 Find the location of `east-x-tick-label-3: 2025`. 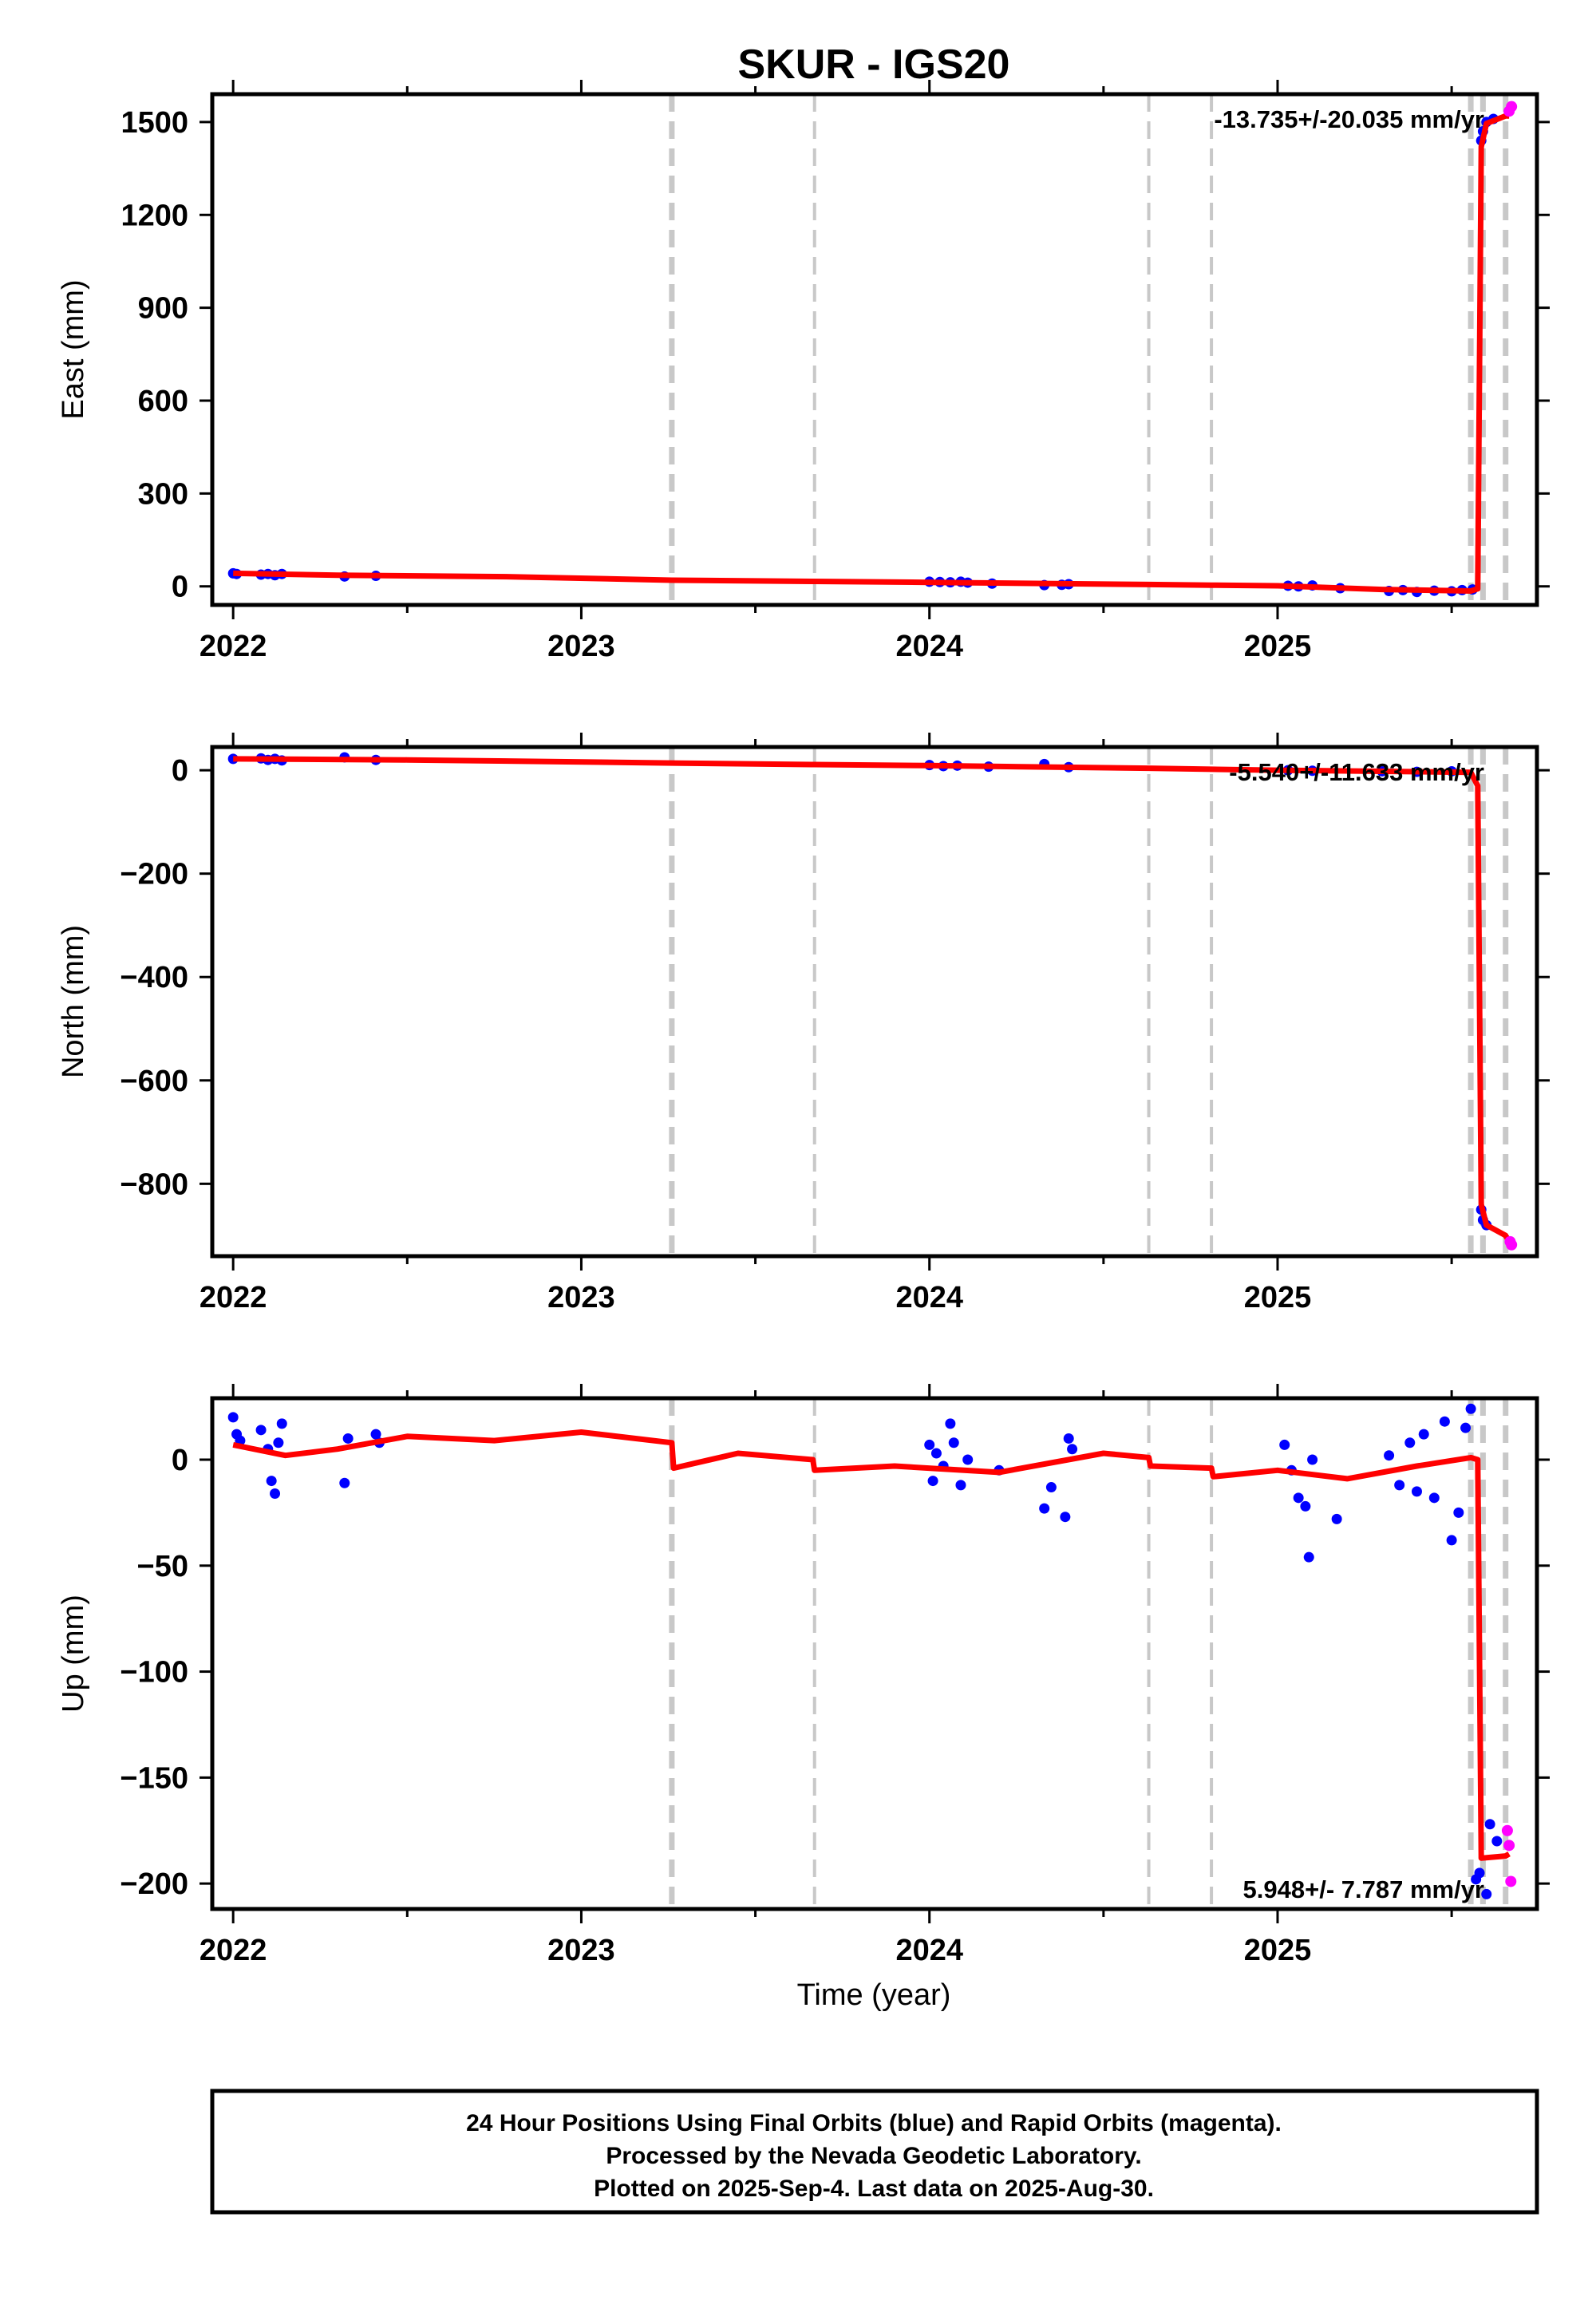

east-x-tick-label-3: 2025 is located at coordinates (1278, 646).